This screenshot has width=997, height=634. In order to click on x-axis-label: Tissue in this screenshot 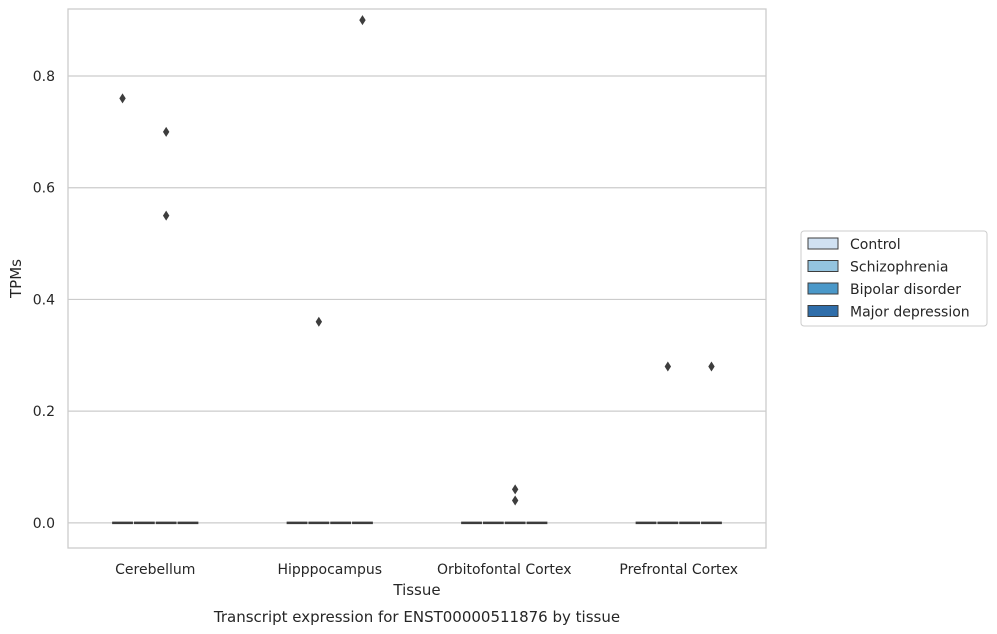, I will do `click(416, 590)`.